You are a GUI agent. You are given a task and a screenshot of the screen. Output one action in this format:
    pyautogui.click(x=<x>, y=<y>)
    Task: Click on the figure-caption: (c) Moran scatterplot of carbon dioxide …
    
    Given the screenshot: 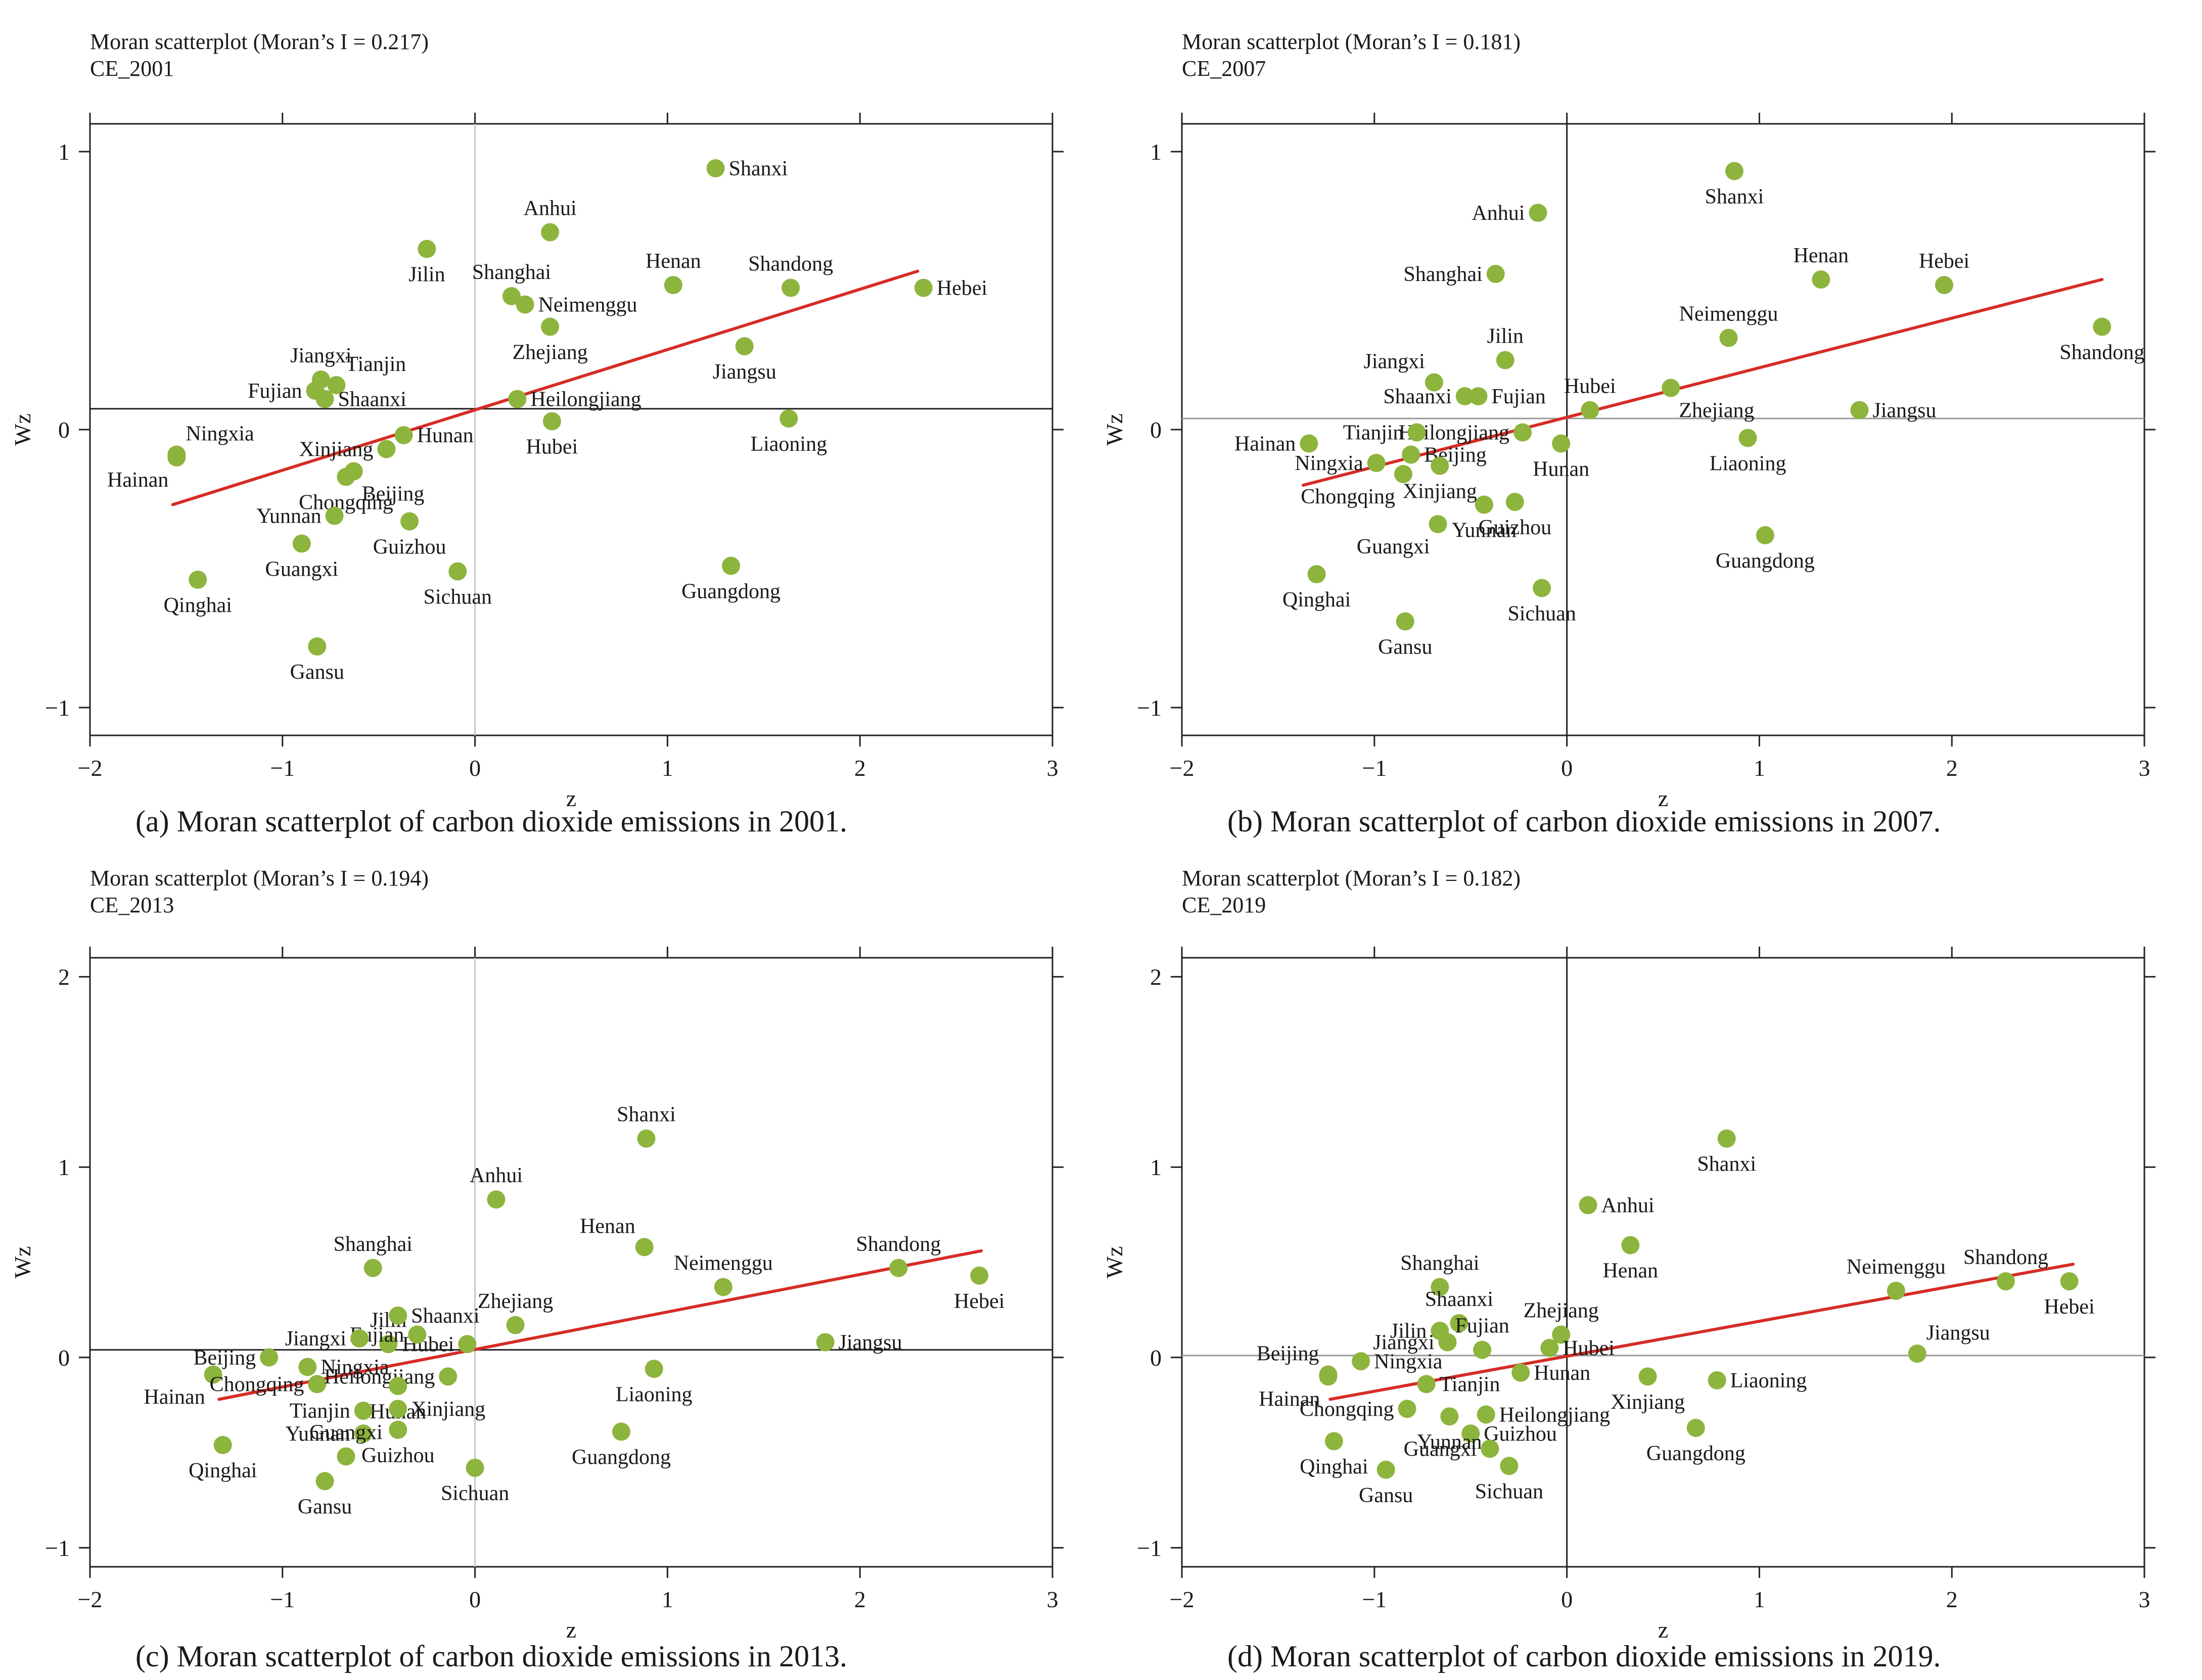 What is the action you would take?
    pyautogui.click(x=491, y=1656)
    